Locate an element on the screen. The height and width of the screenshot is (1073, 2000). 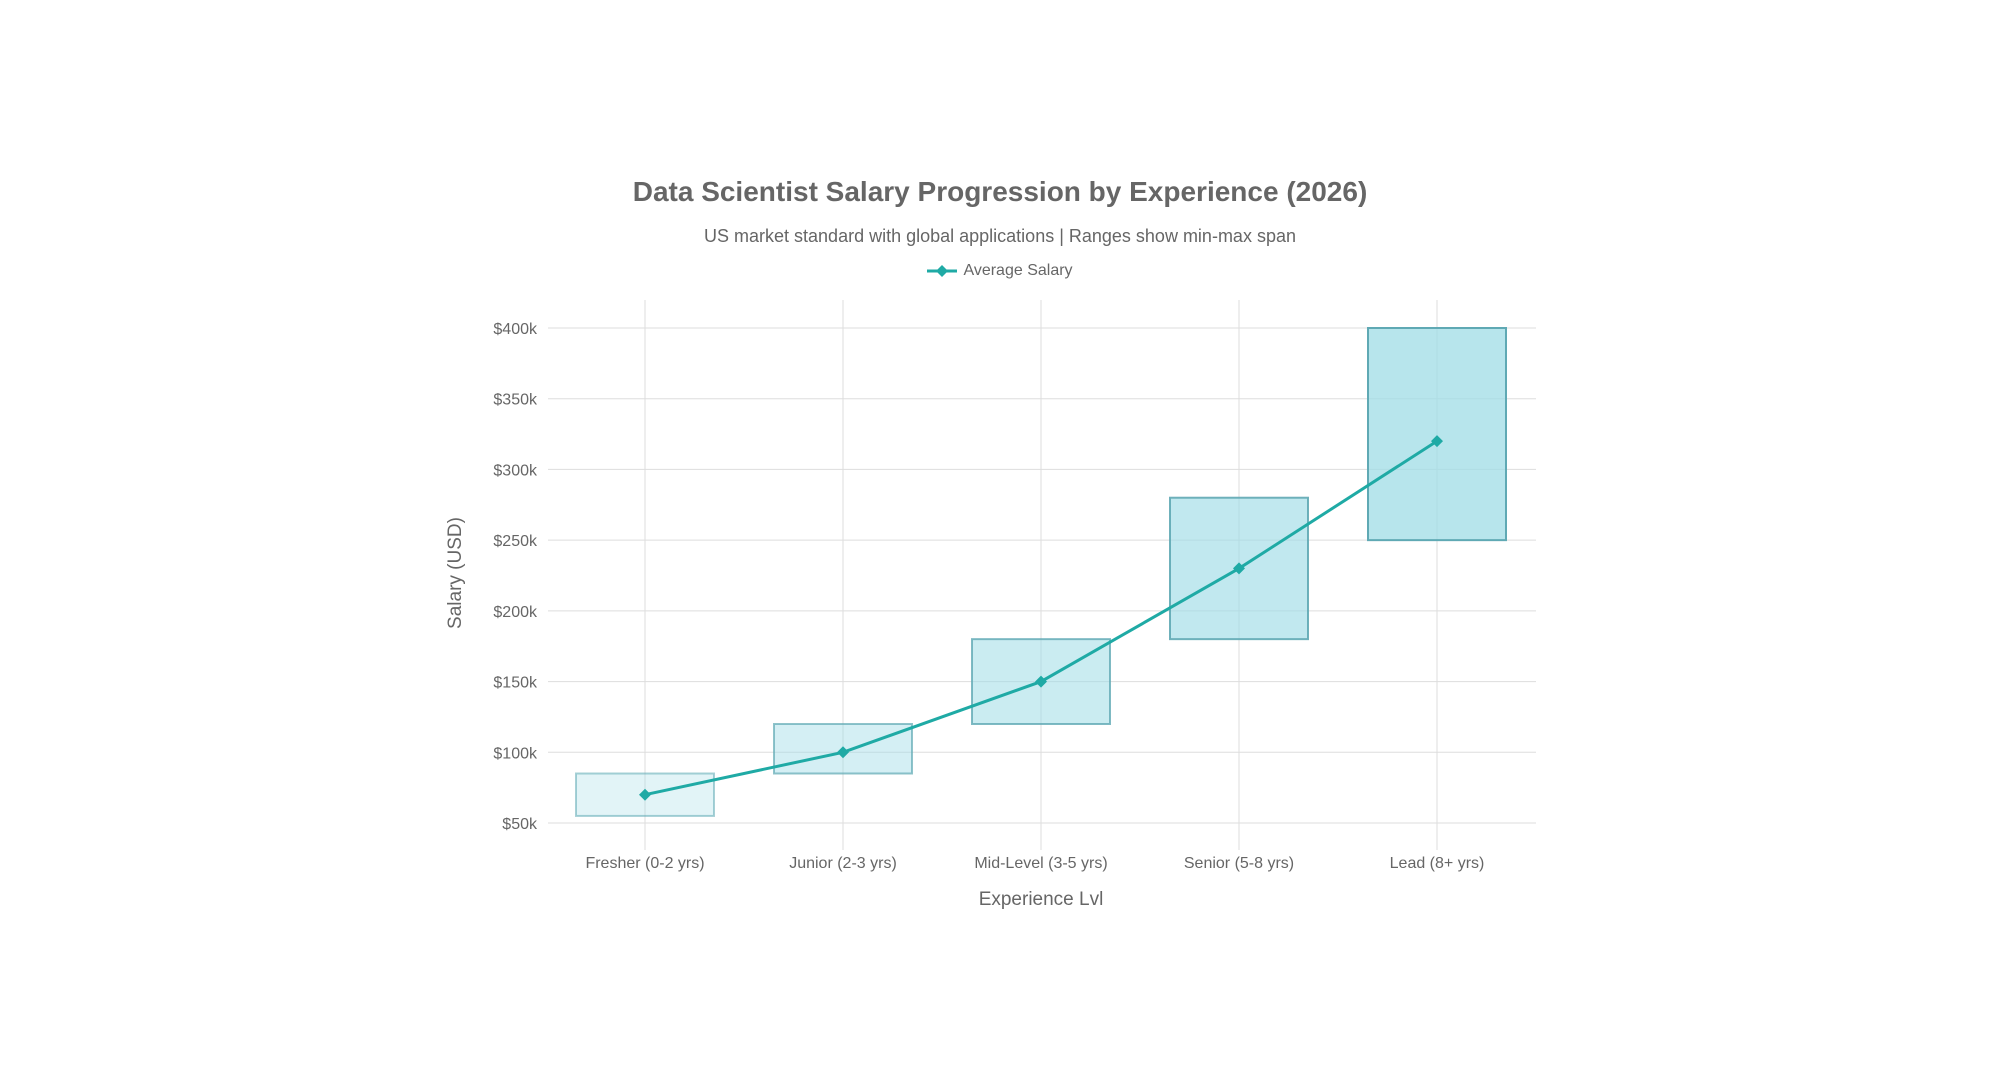
legend-label: Average Salary is located at coordinates (1018, 270).